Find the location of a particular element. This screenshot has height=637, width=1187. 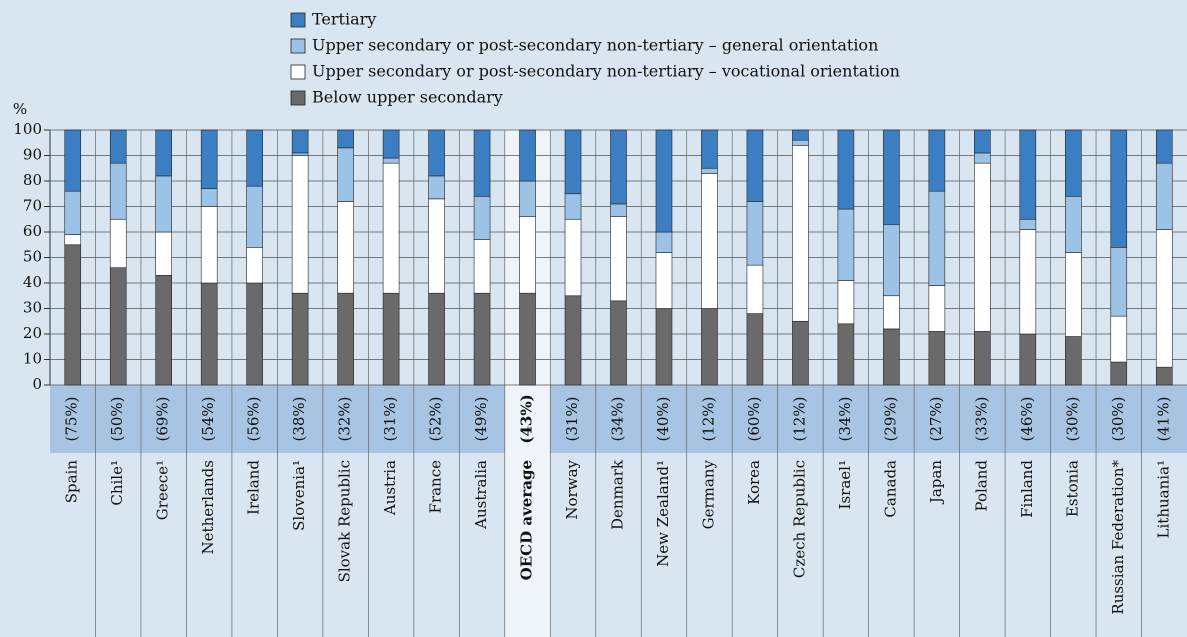

annotation: (31%) is located at coordinates (572, 418).